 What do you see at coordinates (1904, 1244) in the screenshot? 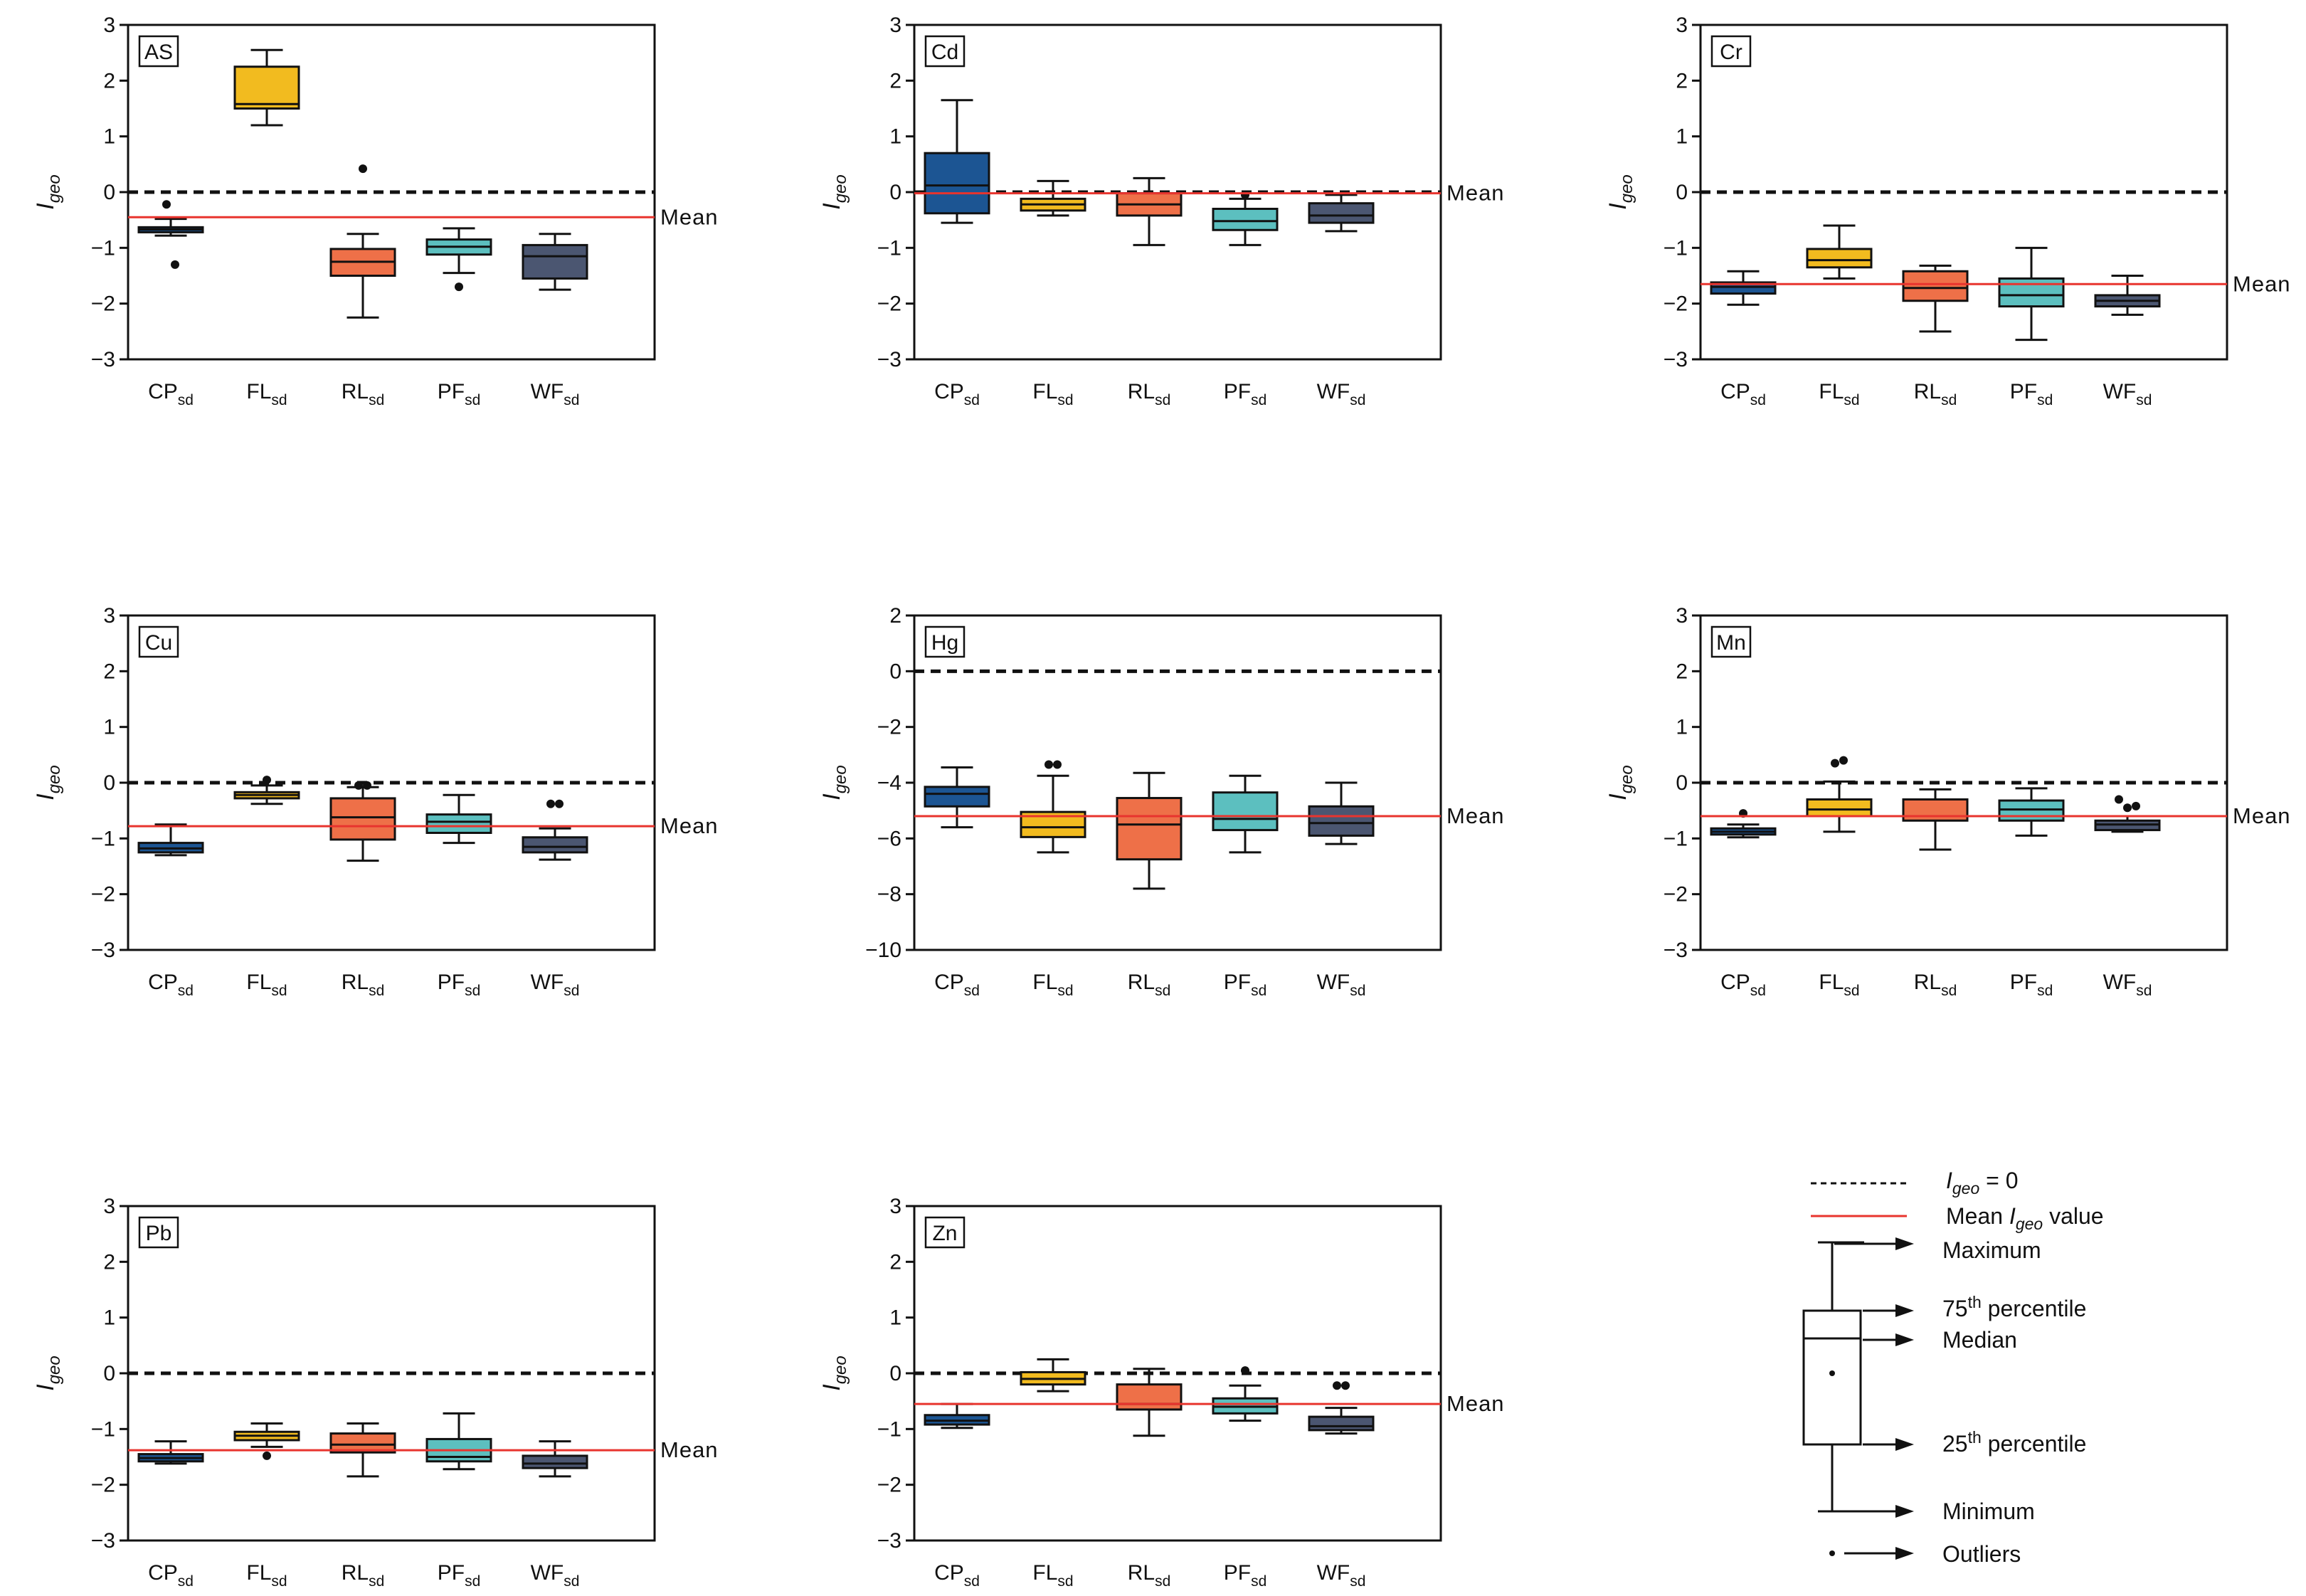
I see `legend-arrowhead-max` at bounding box center [1904, 1244].